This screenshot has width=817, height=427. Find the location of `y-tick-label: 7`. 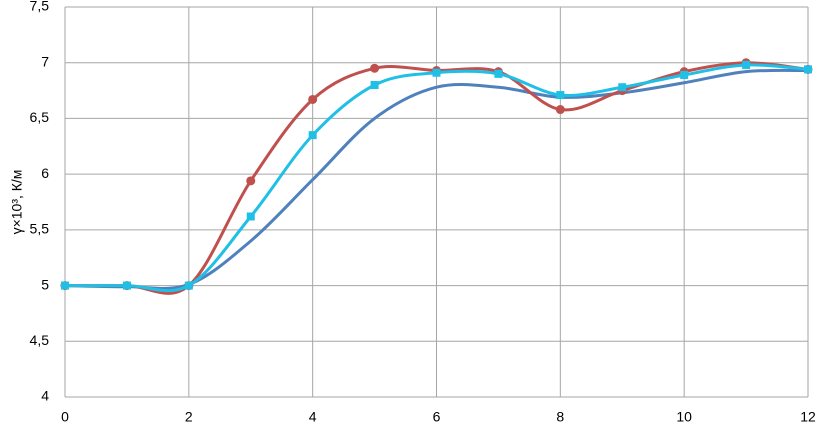

y-tick-label: 7 is located at coordinates (45, 61).